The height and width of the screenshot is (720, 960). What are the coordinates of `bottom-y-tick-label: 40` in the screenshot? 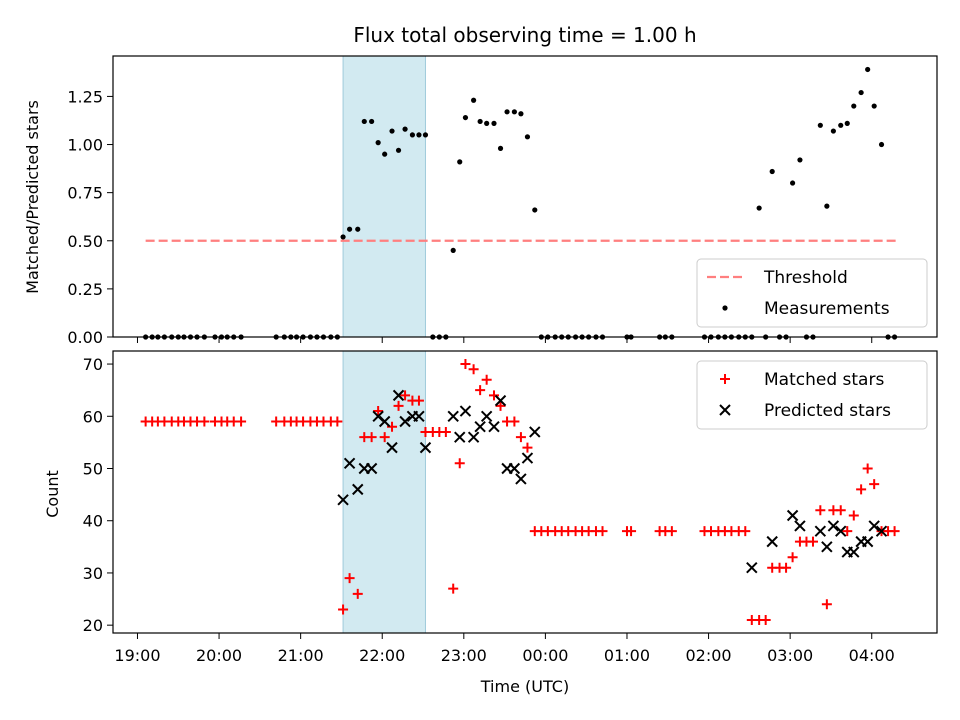 It's located at (93, 521).